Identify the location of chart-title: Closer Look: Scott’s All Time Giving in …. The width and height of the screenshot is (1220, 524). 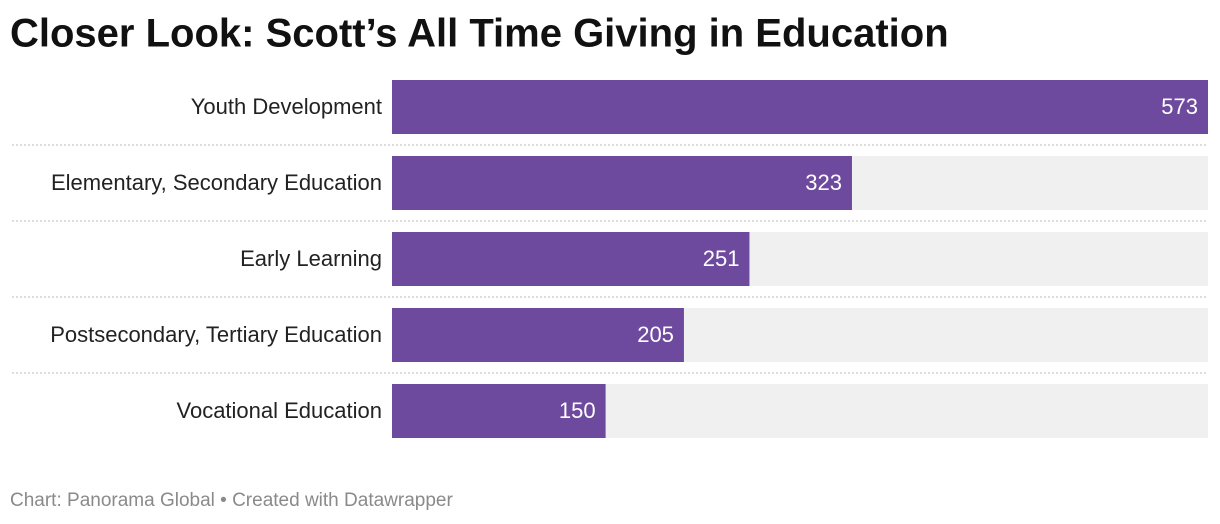
(479, 34).